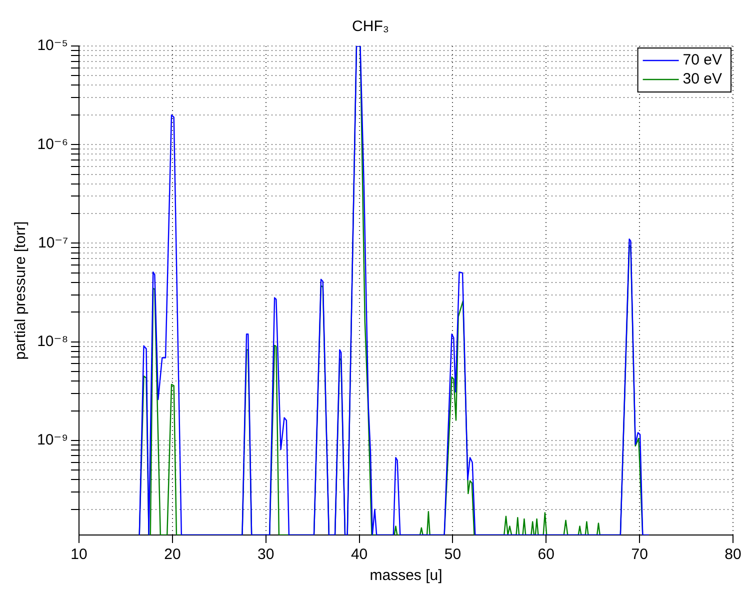  Describe the element at coordinates (546, 555) in the screenshot. I see `x-tick-label: 60` at that location.